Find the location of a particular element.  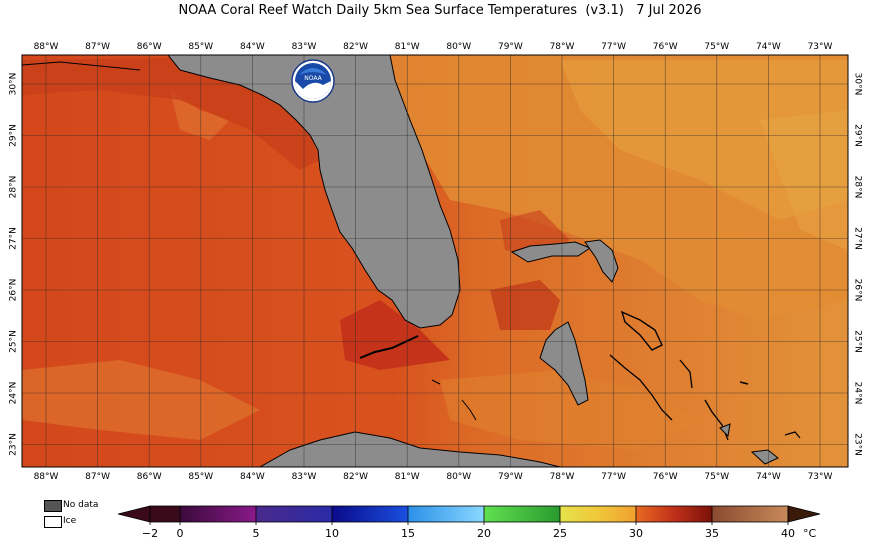

colorbar-max-extend is located at coordinates (804, 514).